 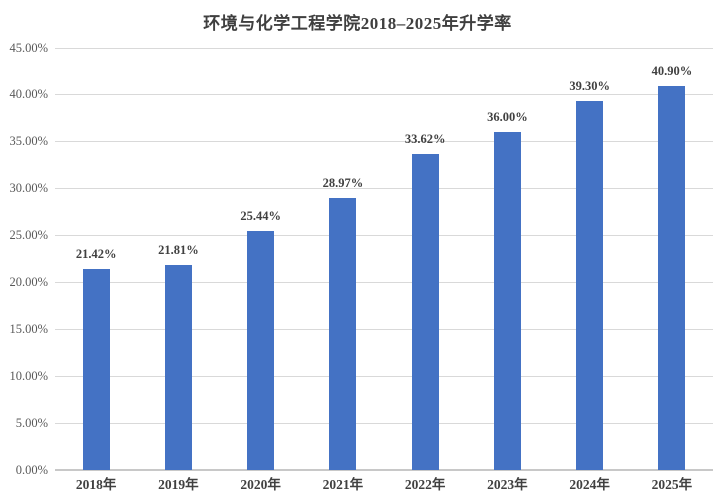 I want to click on x-axis-tick-label: 2025年, so click(x=672, y=484).